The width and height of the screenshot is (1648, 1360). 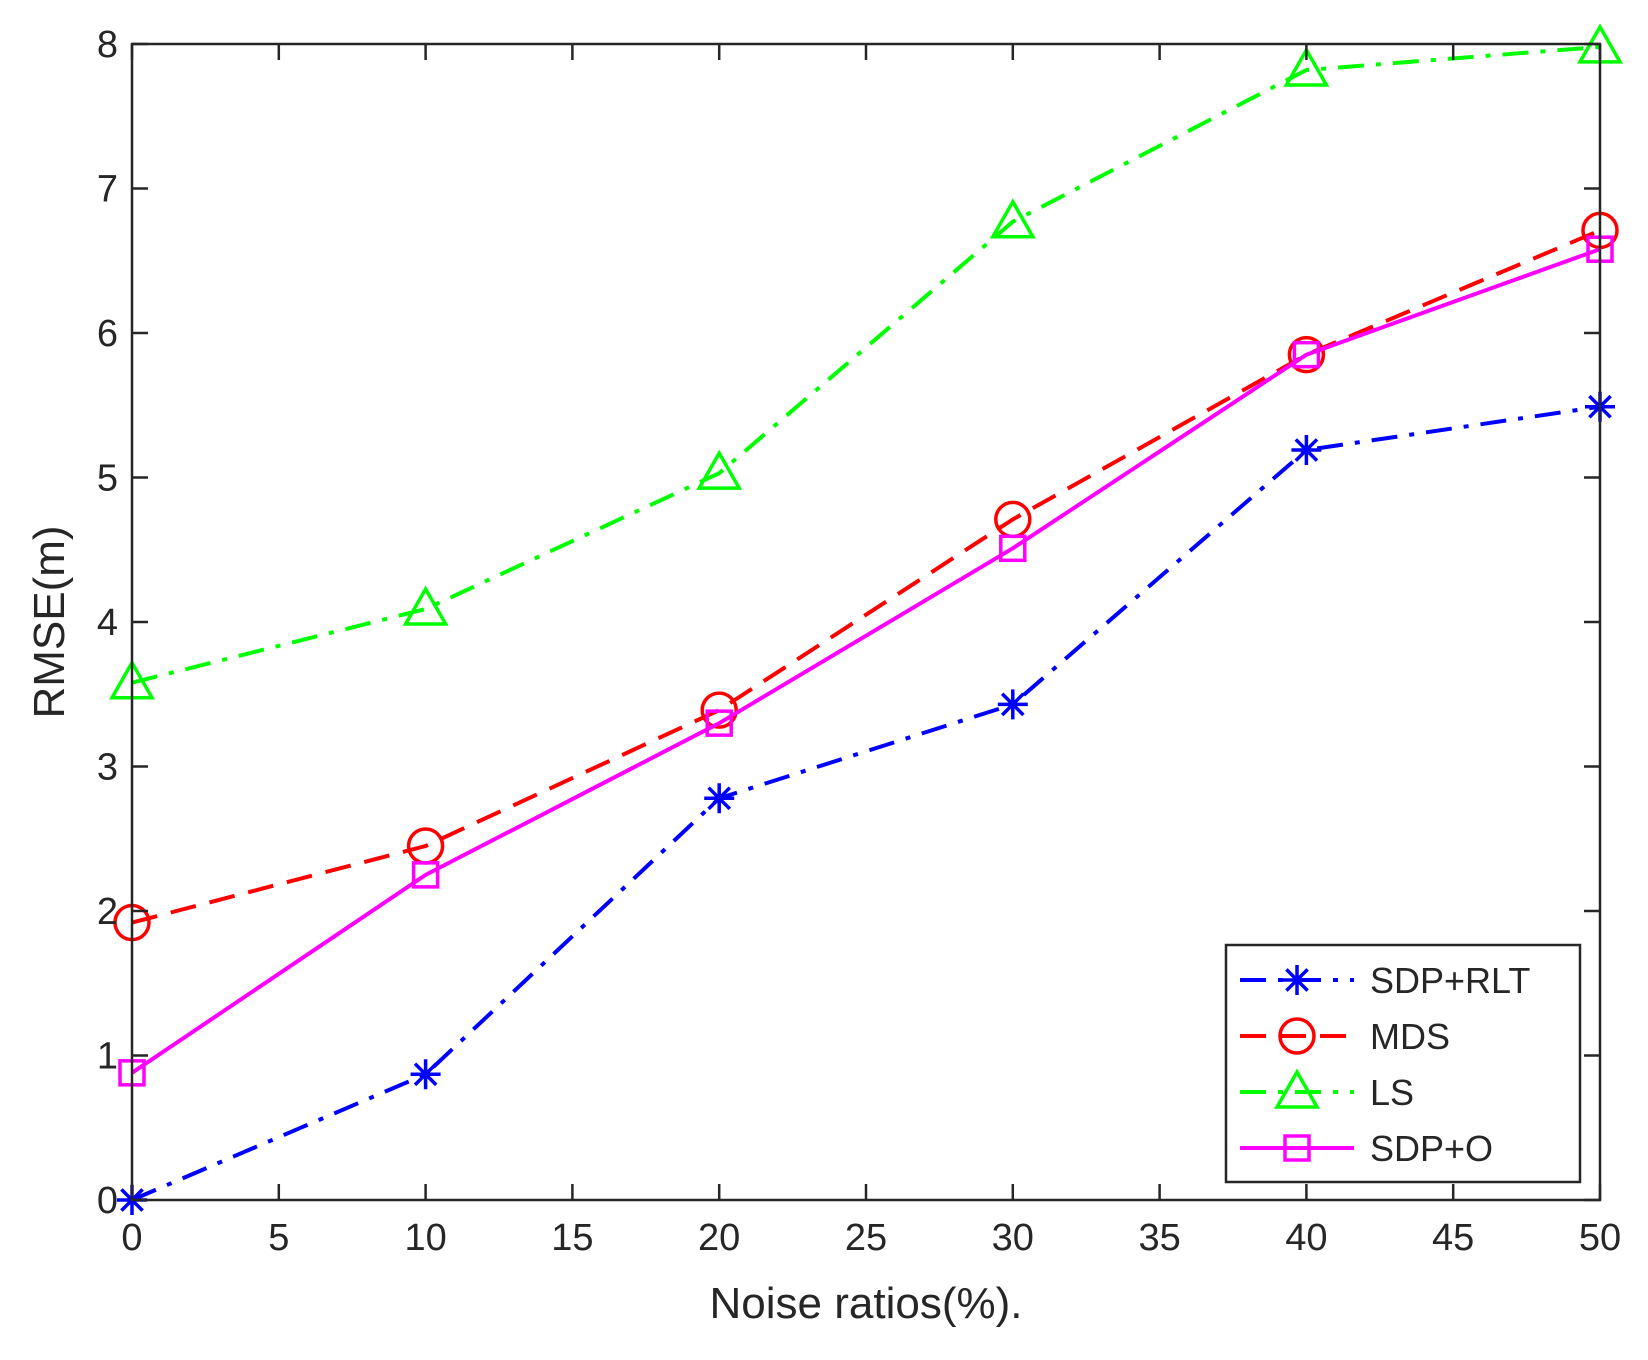 I want to click on y-tick-label: 7, so click(x=107, y=190).